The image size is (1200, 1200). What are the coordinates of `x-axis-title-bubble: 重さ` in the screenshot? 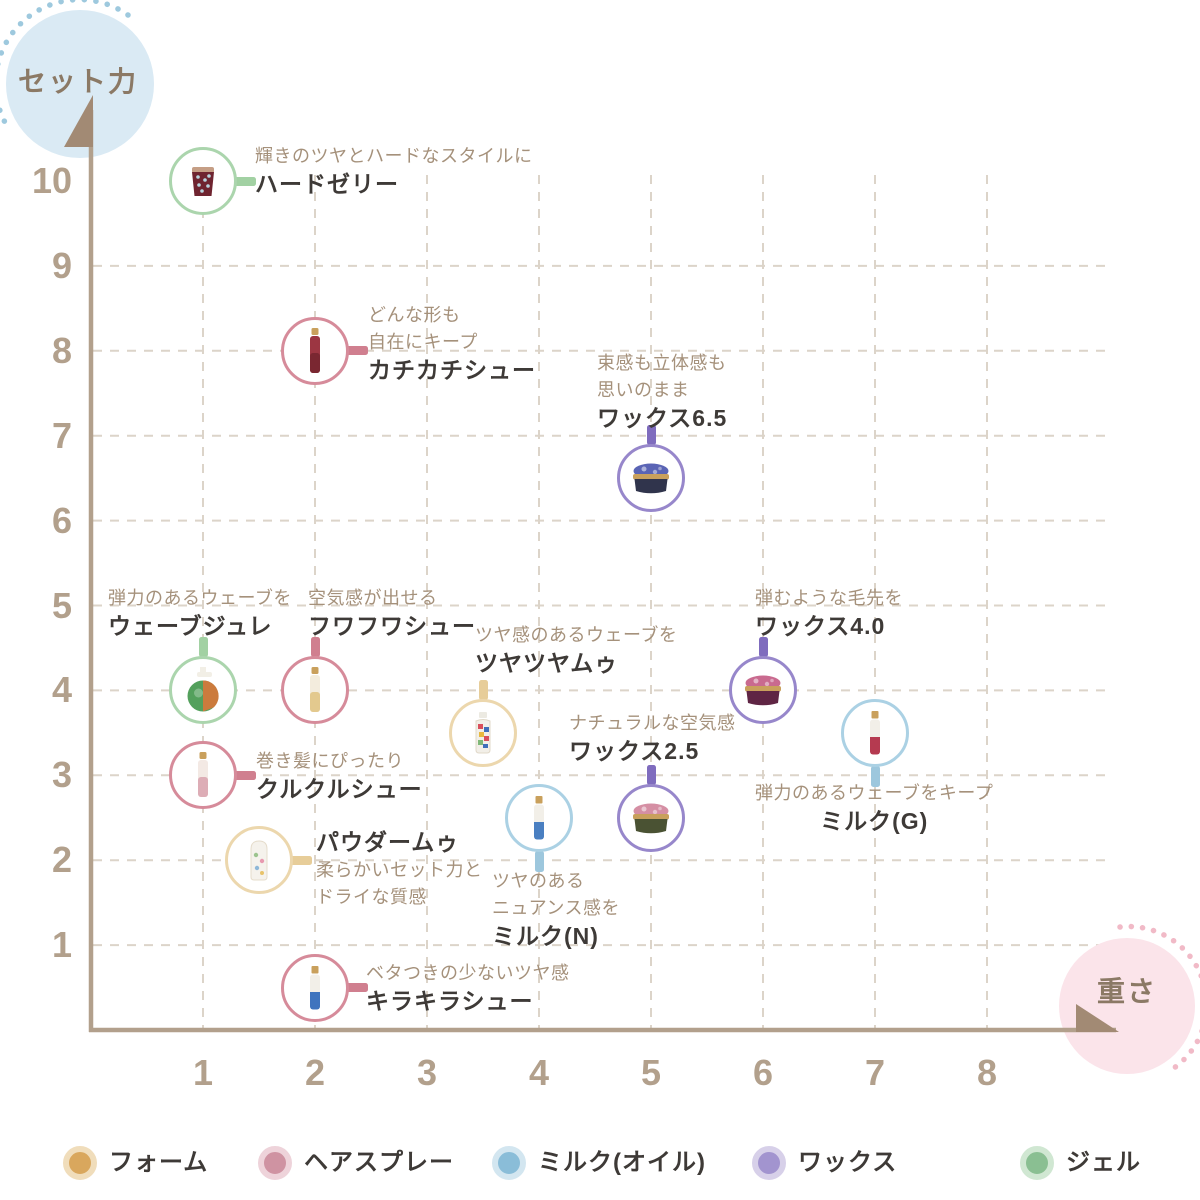 It's located at (1127, 1006).